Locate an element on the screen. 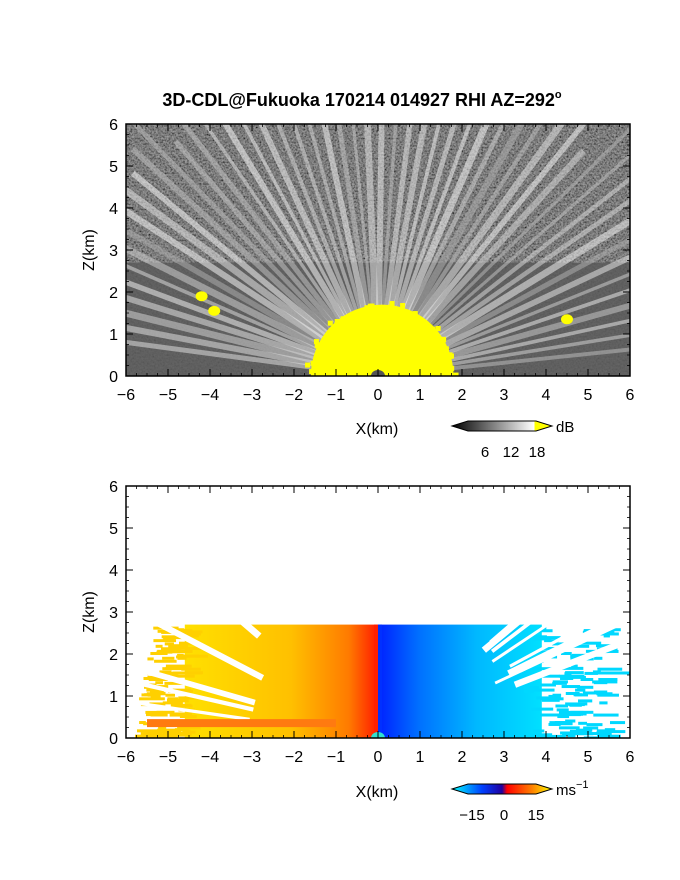  velocity-xtick-label: 1 is located at coordinates (420, 757).